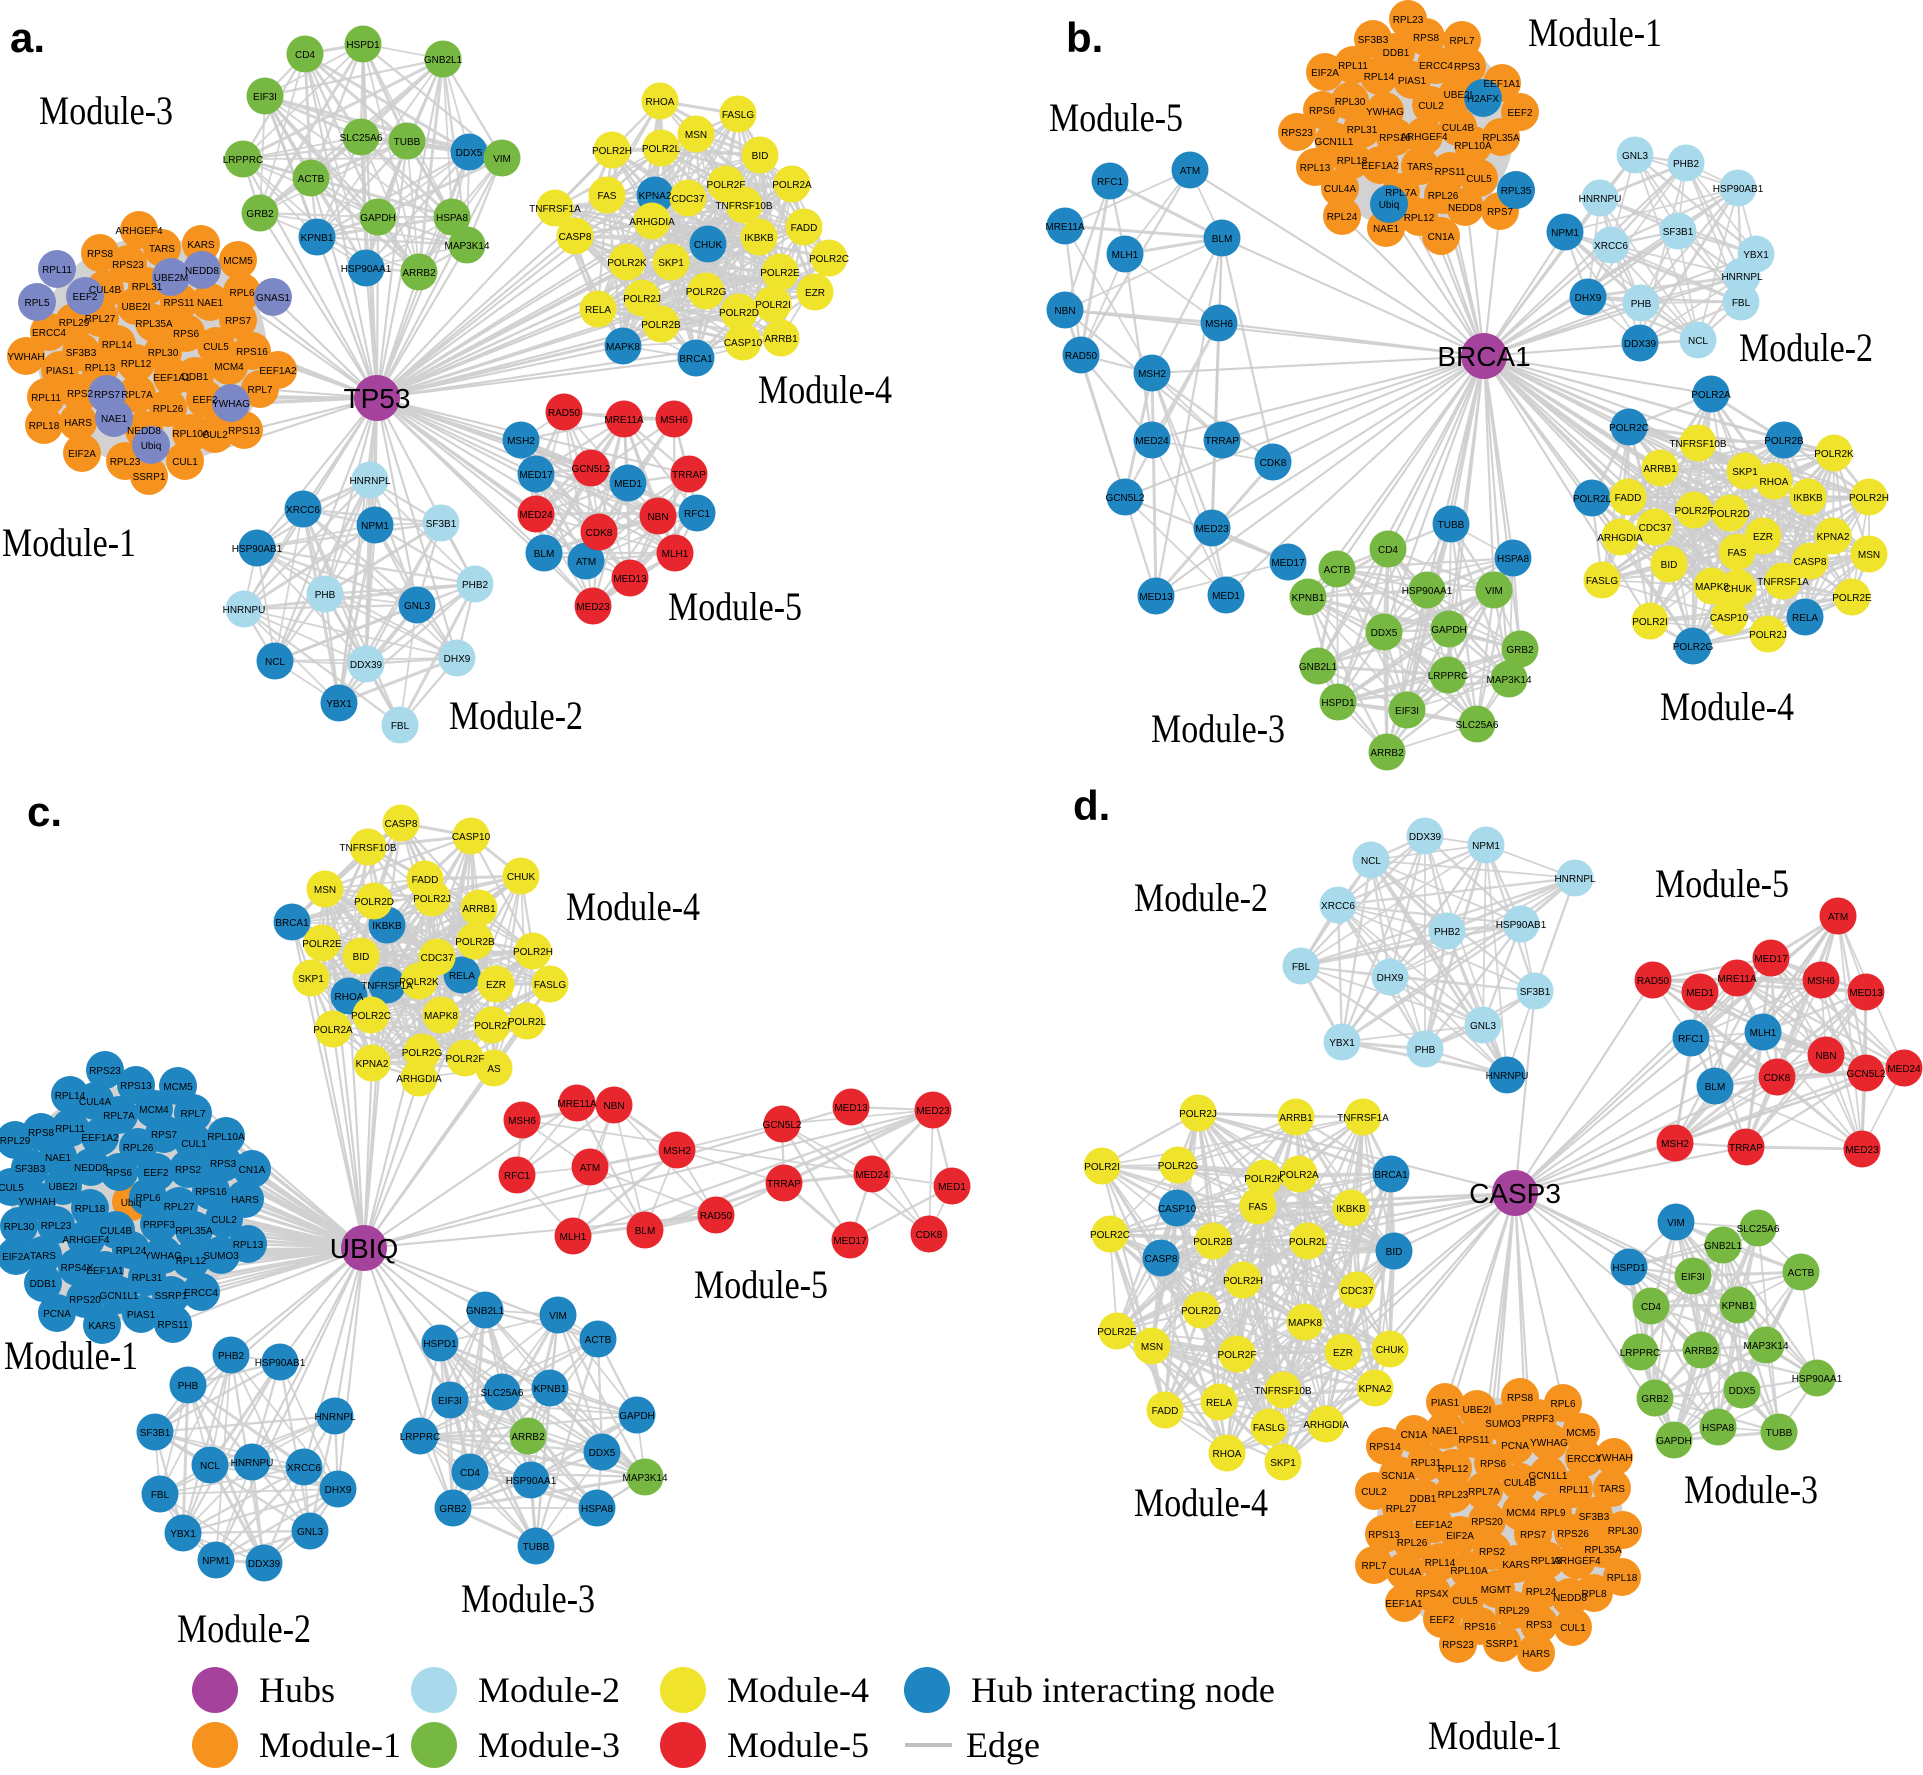  What do you see at coordinates (238, 321) in the screenshot?
I see `svg-text: RPS7` at bounding box center [238, 321].